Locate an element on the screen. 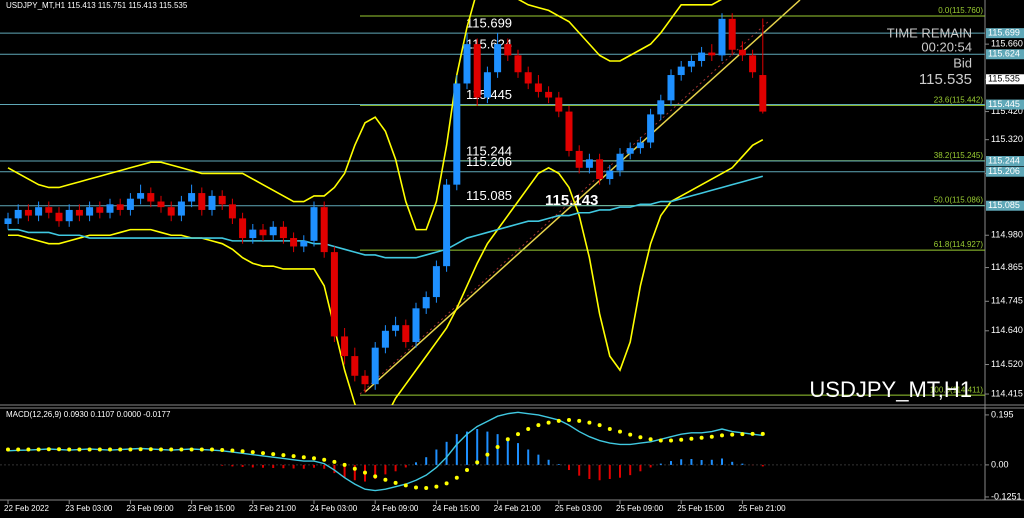 The width and height of the screenshot is (1024, 518). level-box-label: 115.206 is located at coordinates (1004, 171).